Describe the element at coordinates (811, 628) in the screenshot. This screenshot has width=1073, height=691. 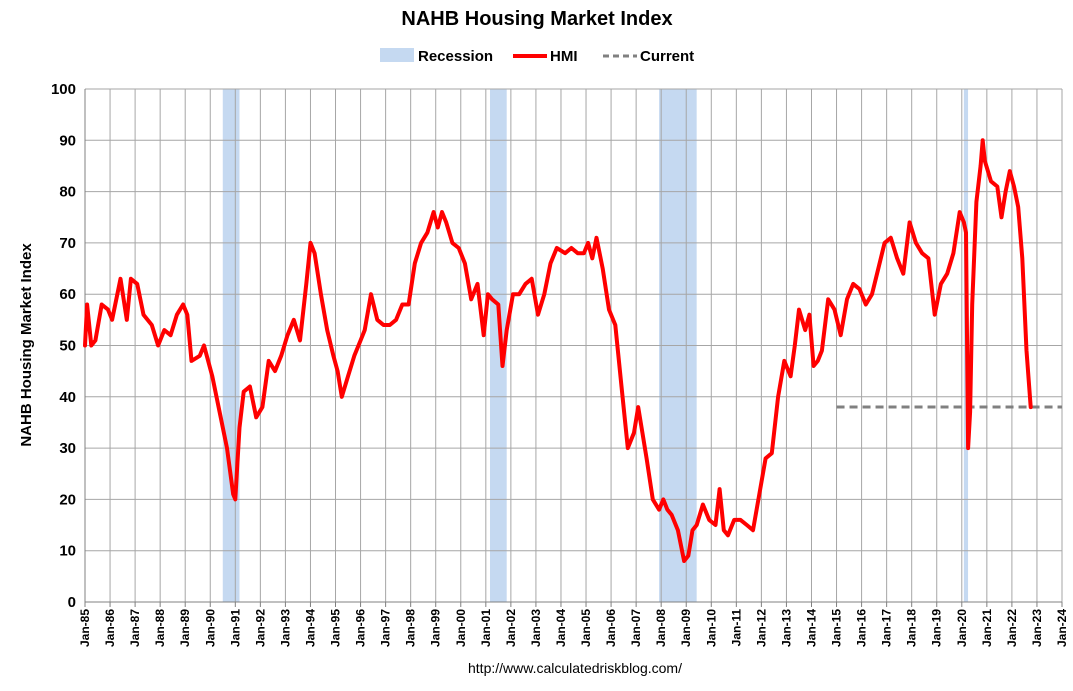
I see `x-tick-label: Jan-14` at that location.